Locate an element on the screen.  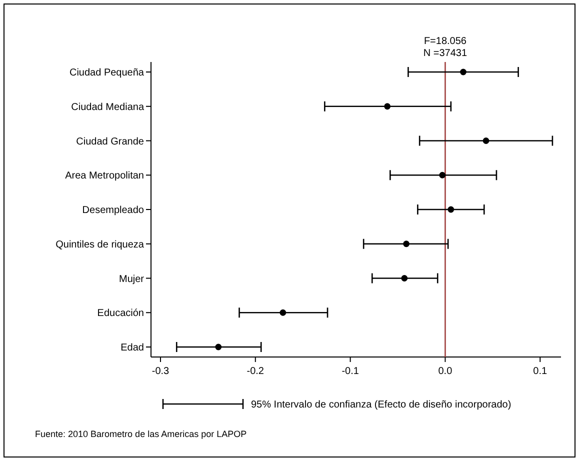
y-tick-label: Mujer is located at coordinates (131, 279).